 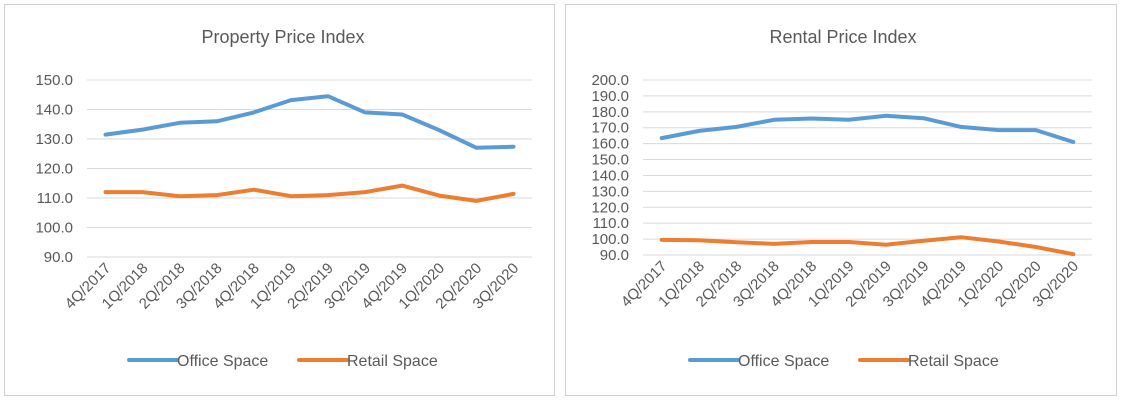 I want to click on property-series-retail-space, so click(x=309, y=193).